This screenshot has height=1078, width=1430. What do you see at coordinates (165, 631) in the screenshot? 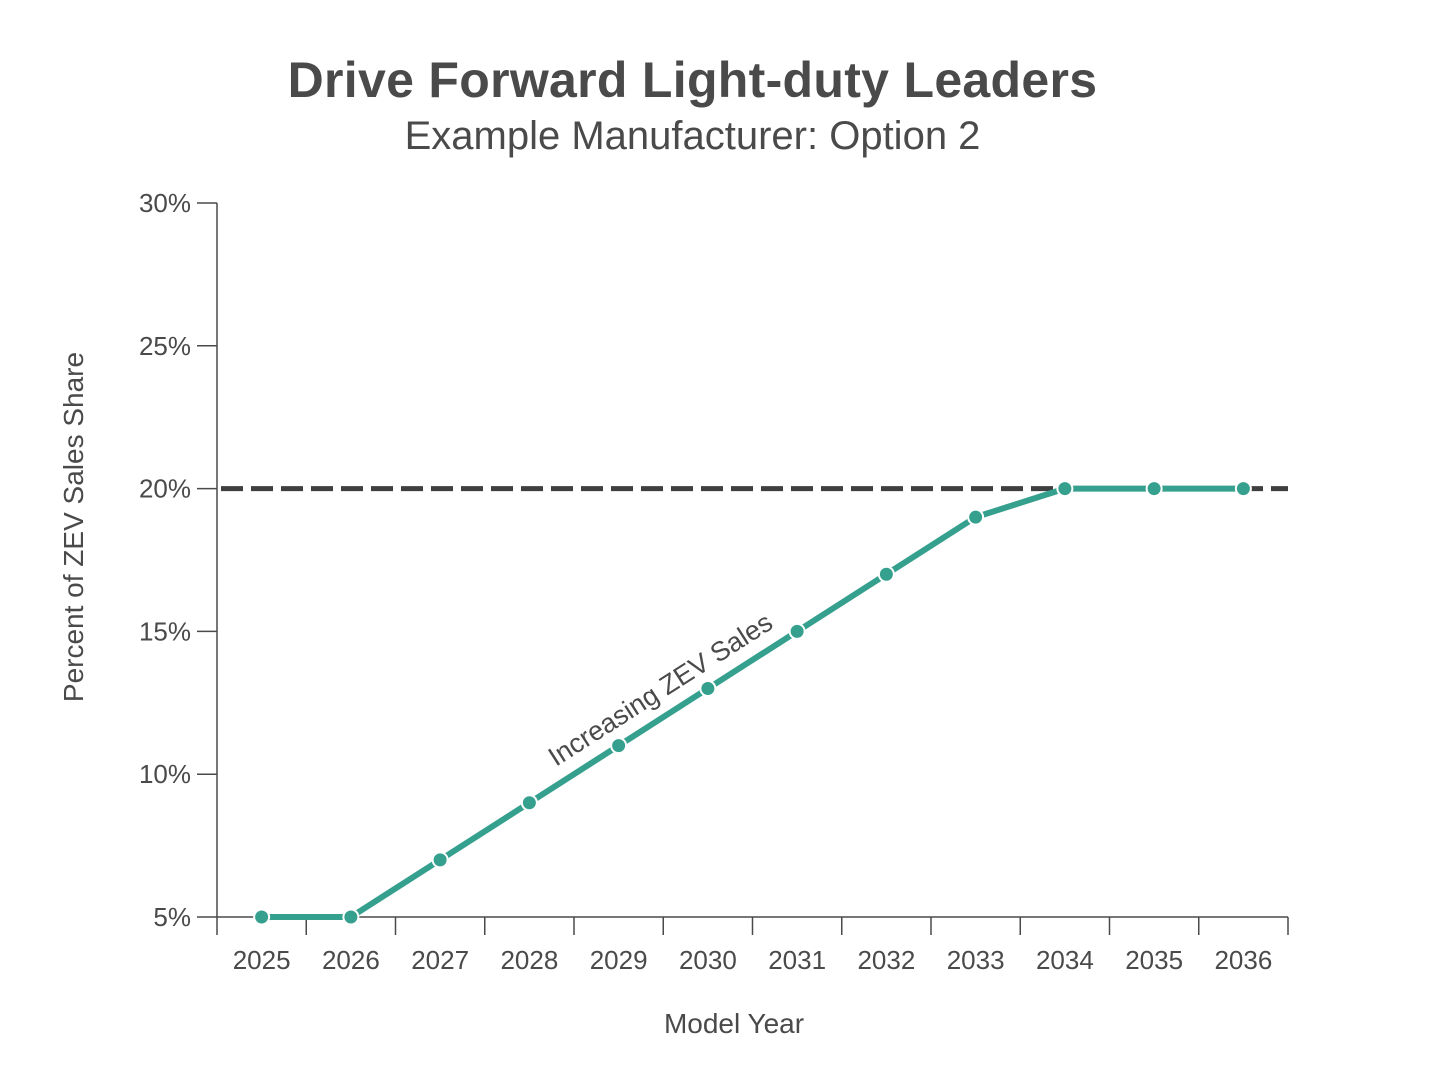
I see `y-tick-label: 15%` at bounding box center [165, 631].